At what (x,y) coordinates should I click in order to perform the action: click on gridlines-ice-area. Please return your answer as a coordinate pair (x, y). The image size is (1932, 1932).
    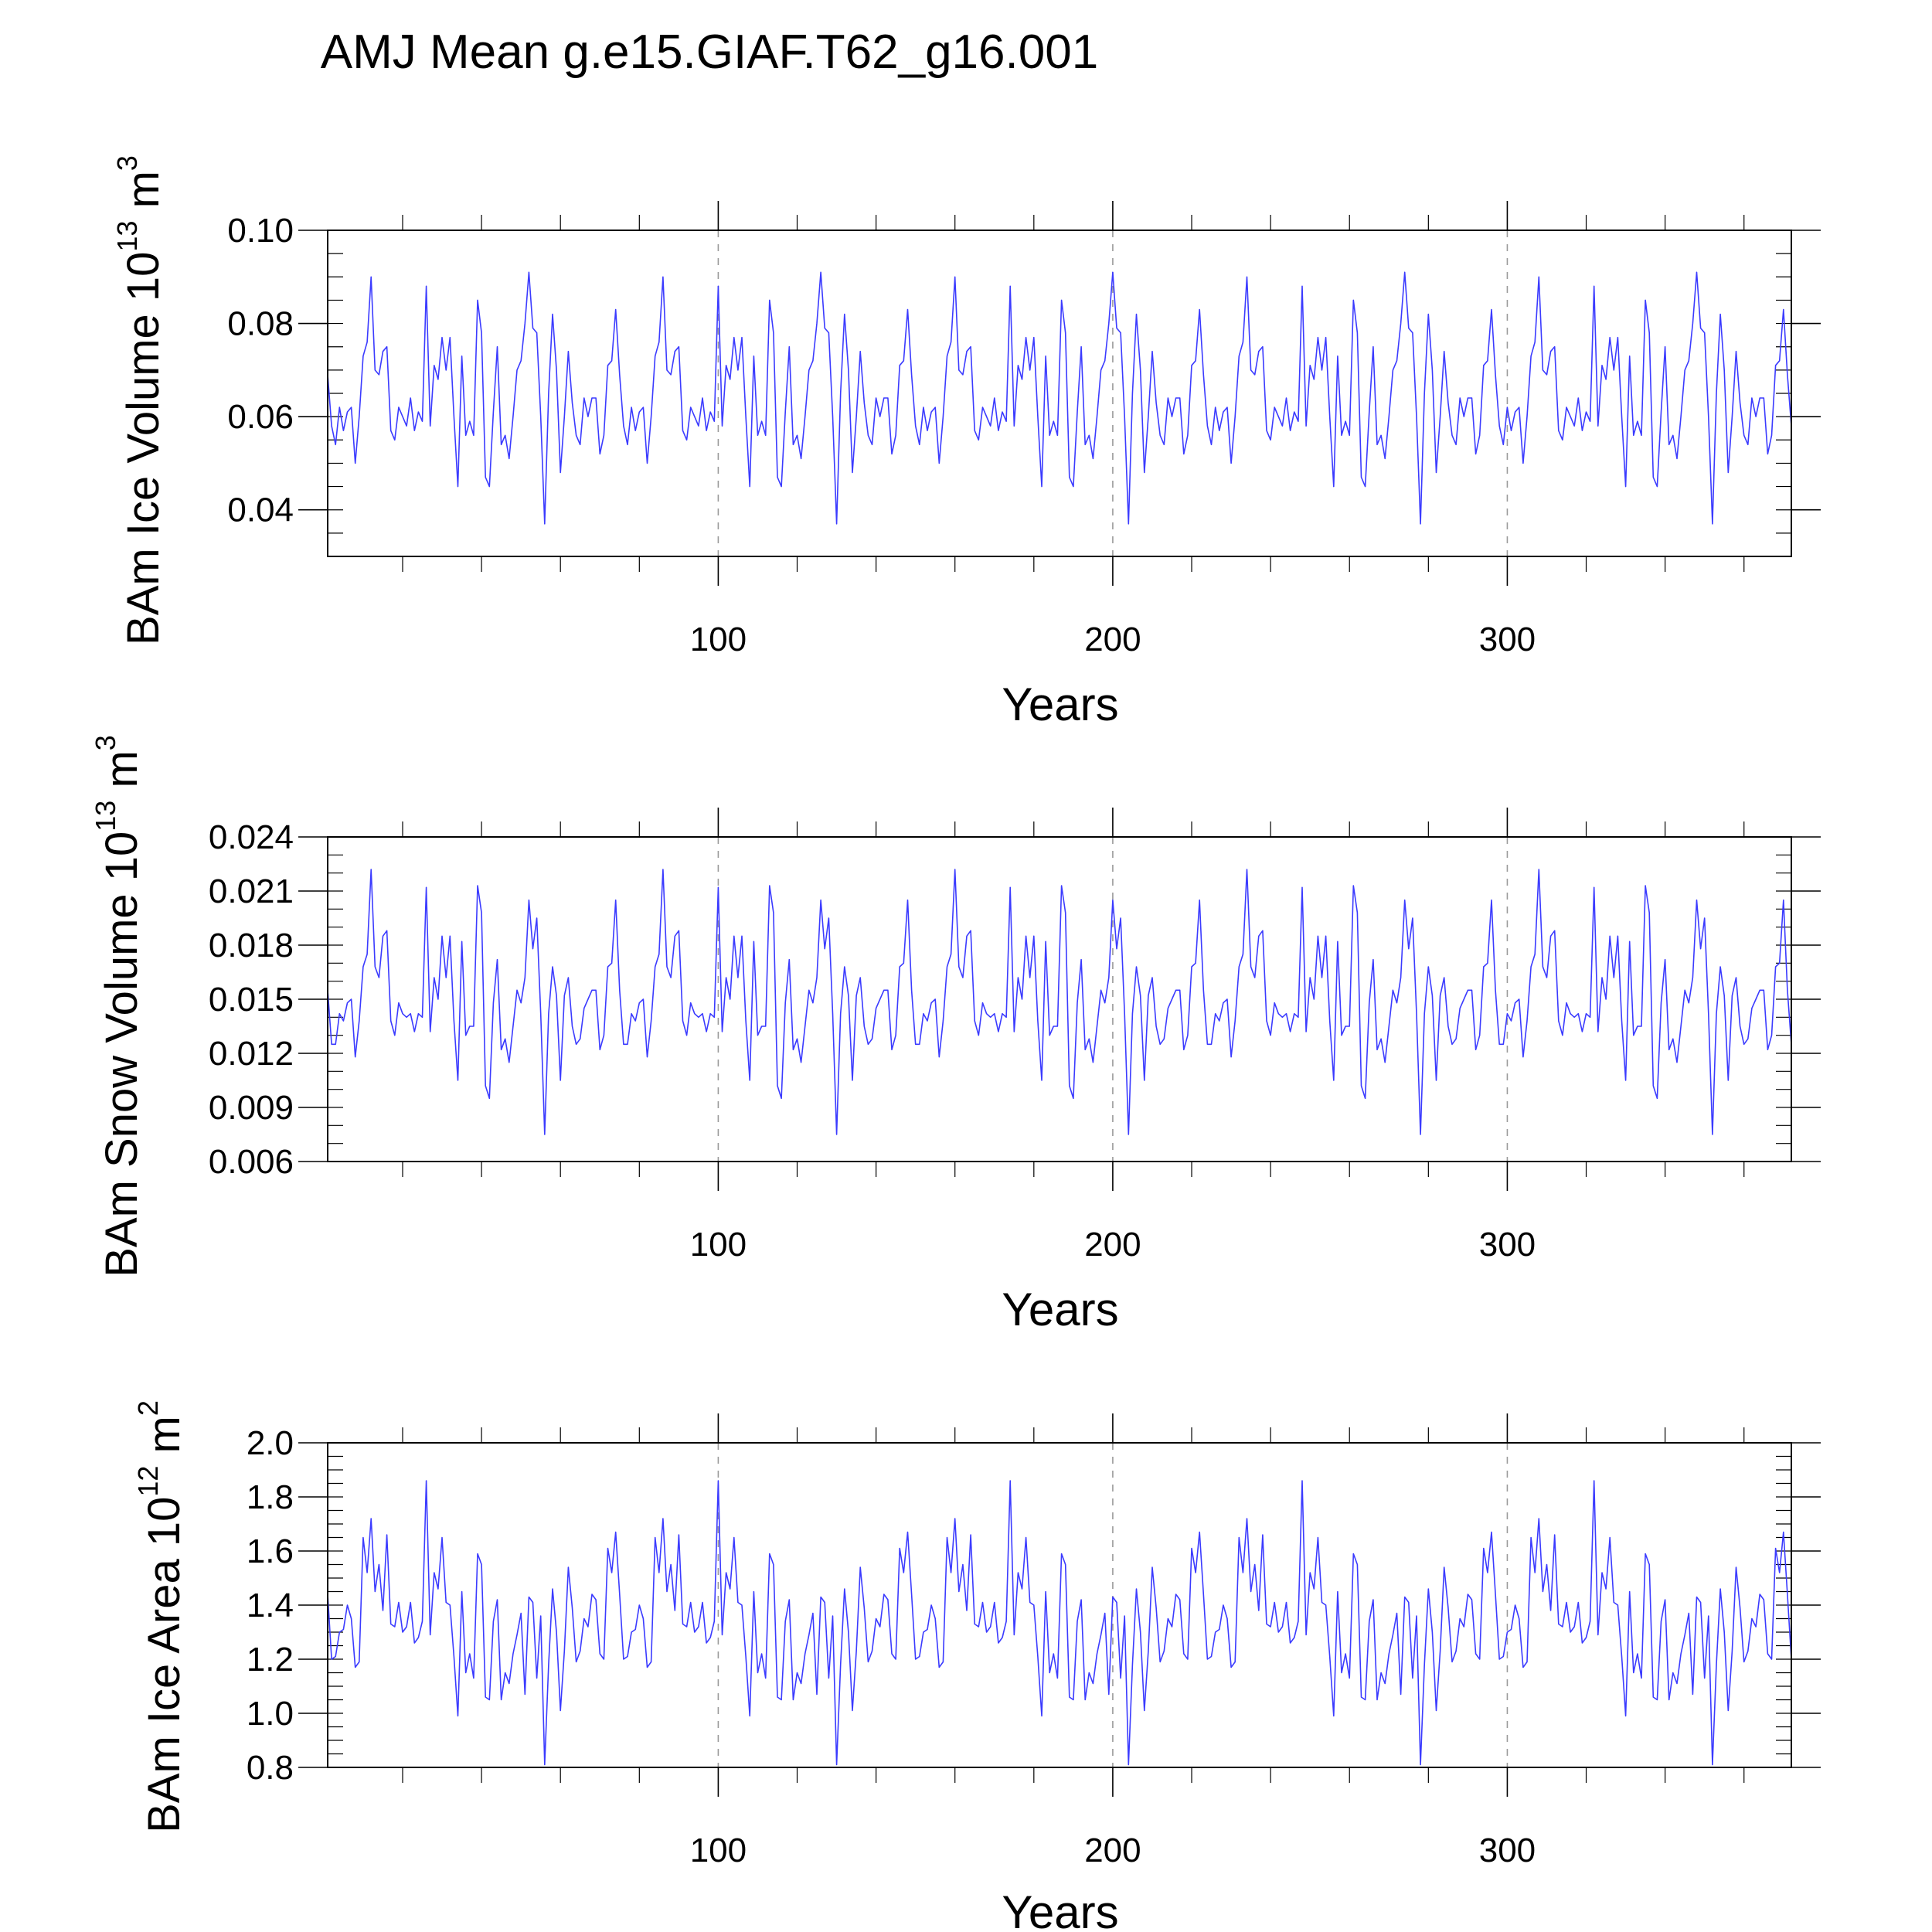
    Looking at the image, I should click on (1113, 1605).